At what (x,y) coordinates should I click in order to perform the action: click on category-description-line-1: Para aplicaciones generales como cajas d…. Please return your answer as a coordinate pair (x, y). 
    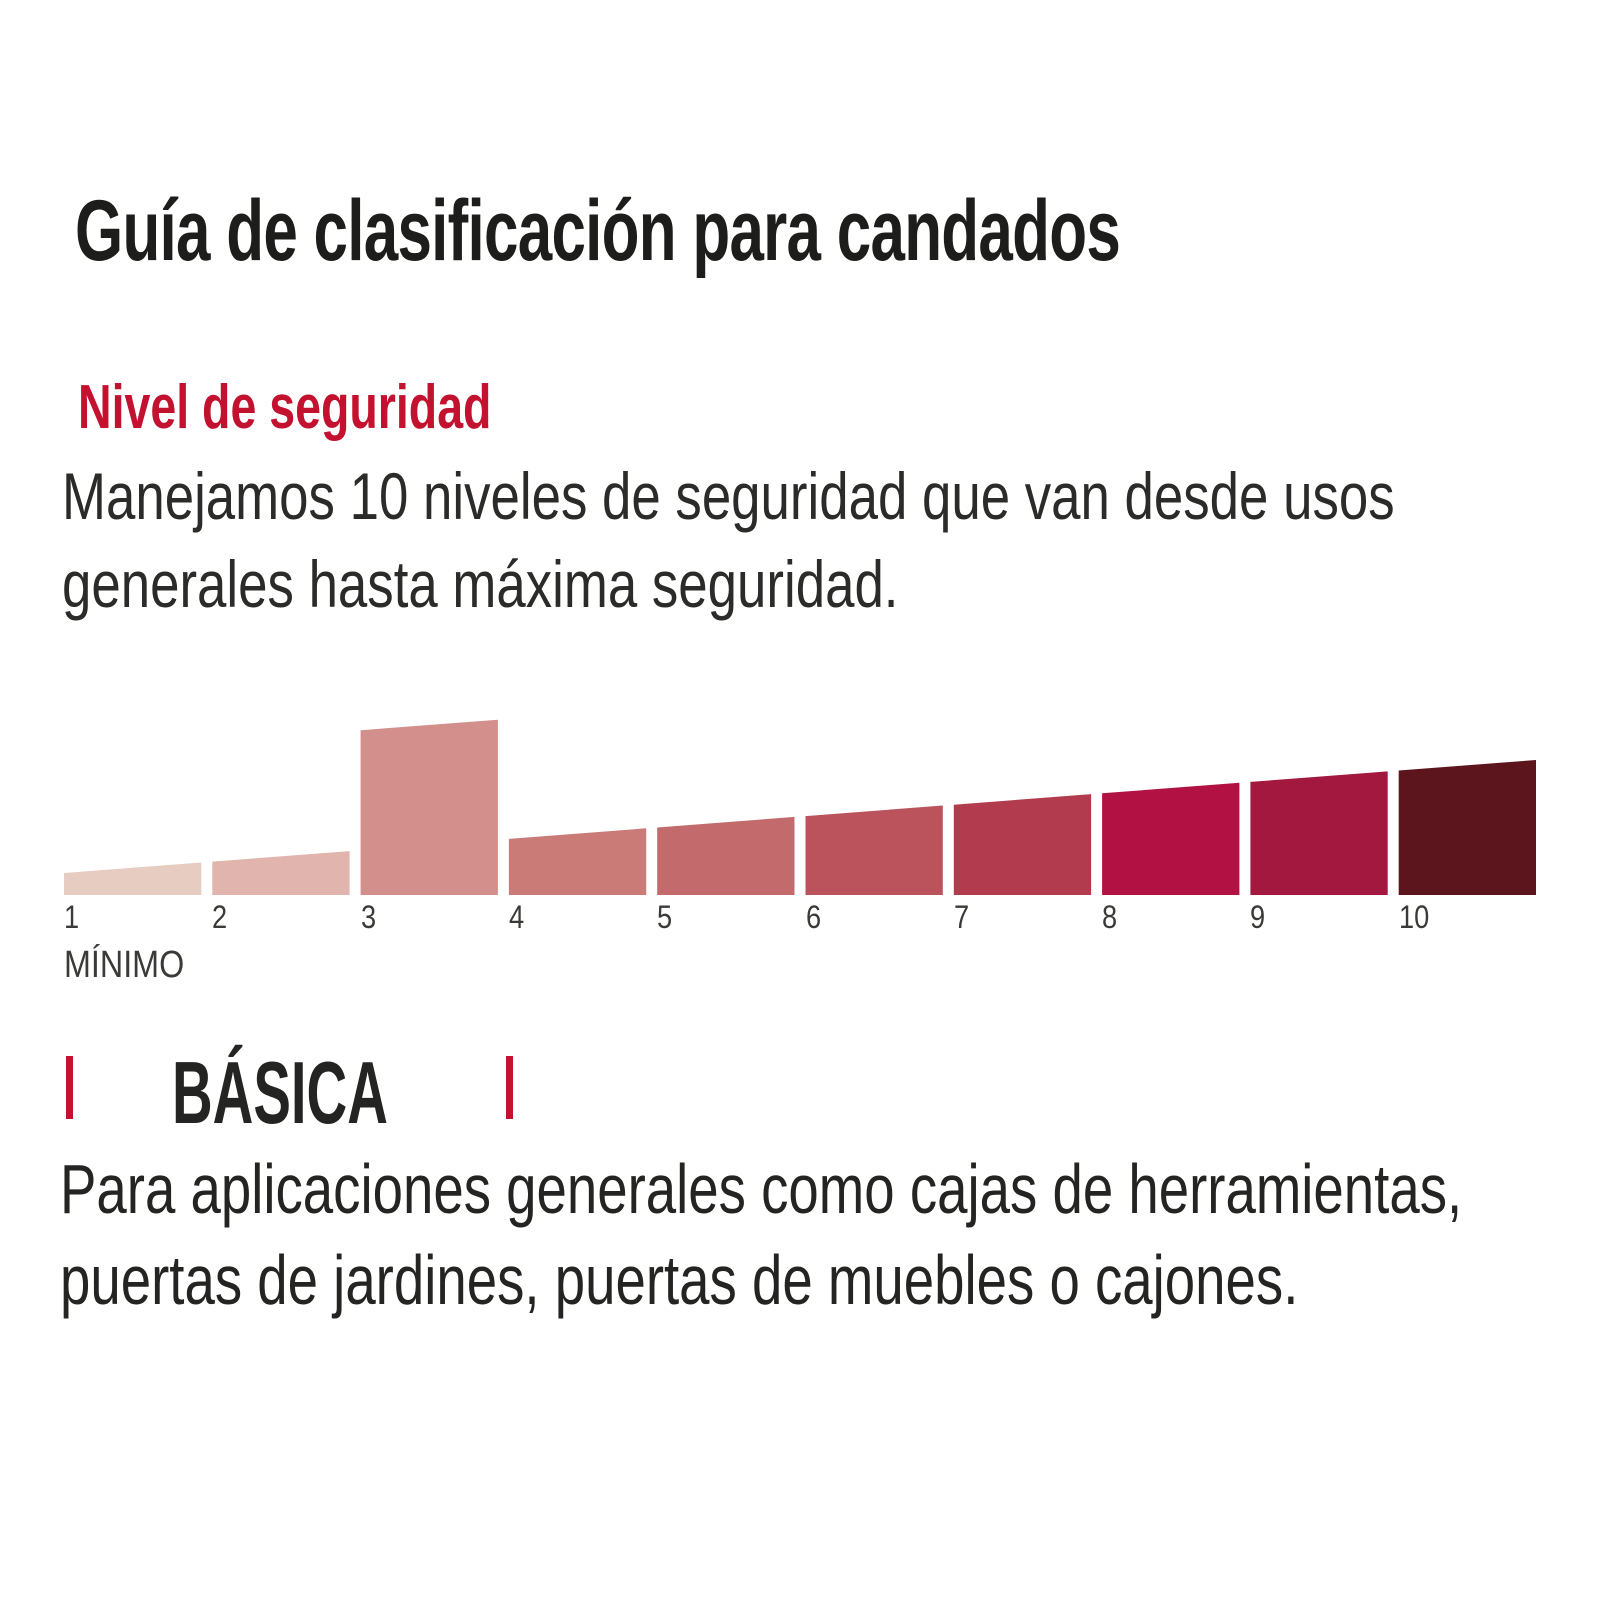
    Looking at the image, I should click on (761, 1189).